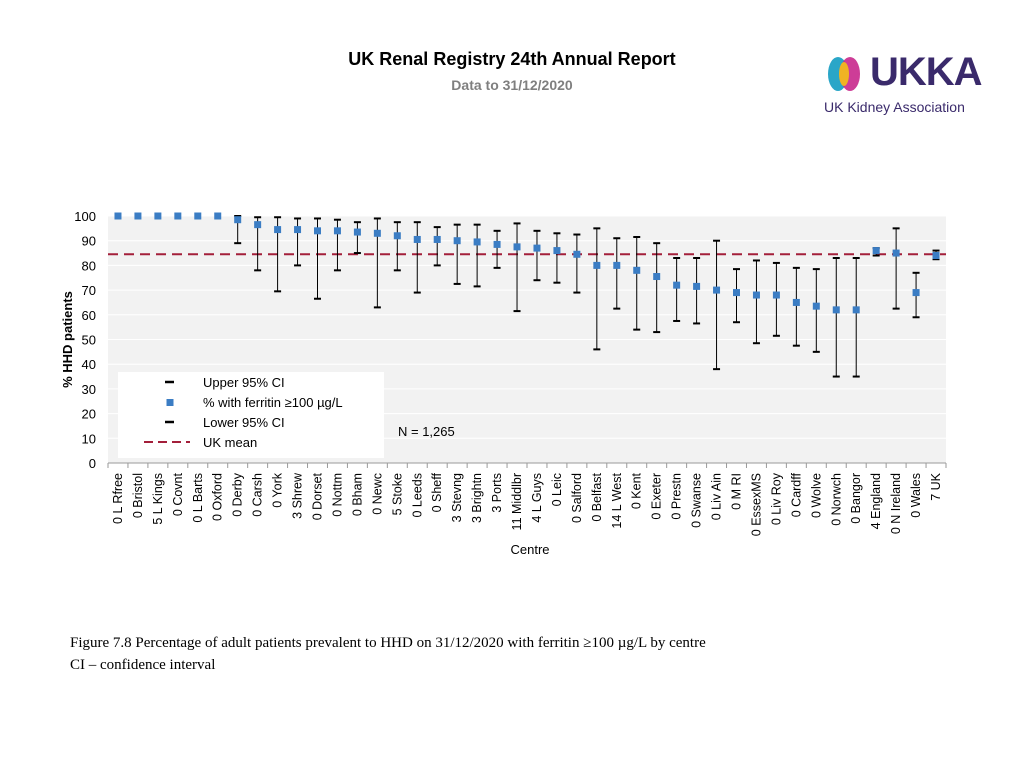 Image resolution: width=1024 pixels, height=768 pixels. I want to click on y-tick-label: 50, so click(89, 340).